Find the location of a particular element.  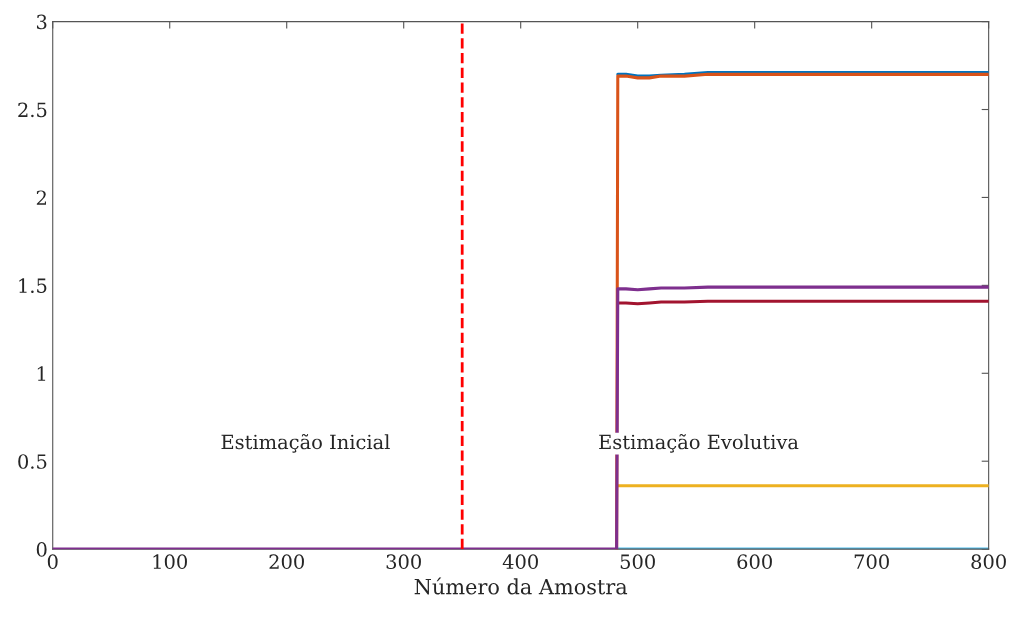

y-tick-label: 3 is located at coordinates (41, 22).